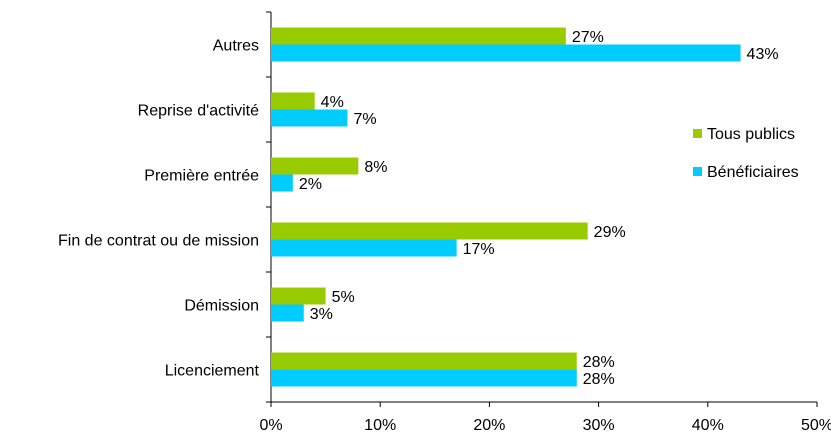 The image size is (831, 432). Describe the element at coordinates (588, 37) in the screenshot. I see `data-label: 27%` at that location.